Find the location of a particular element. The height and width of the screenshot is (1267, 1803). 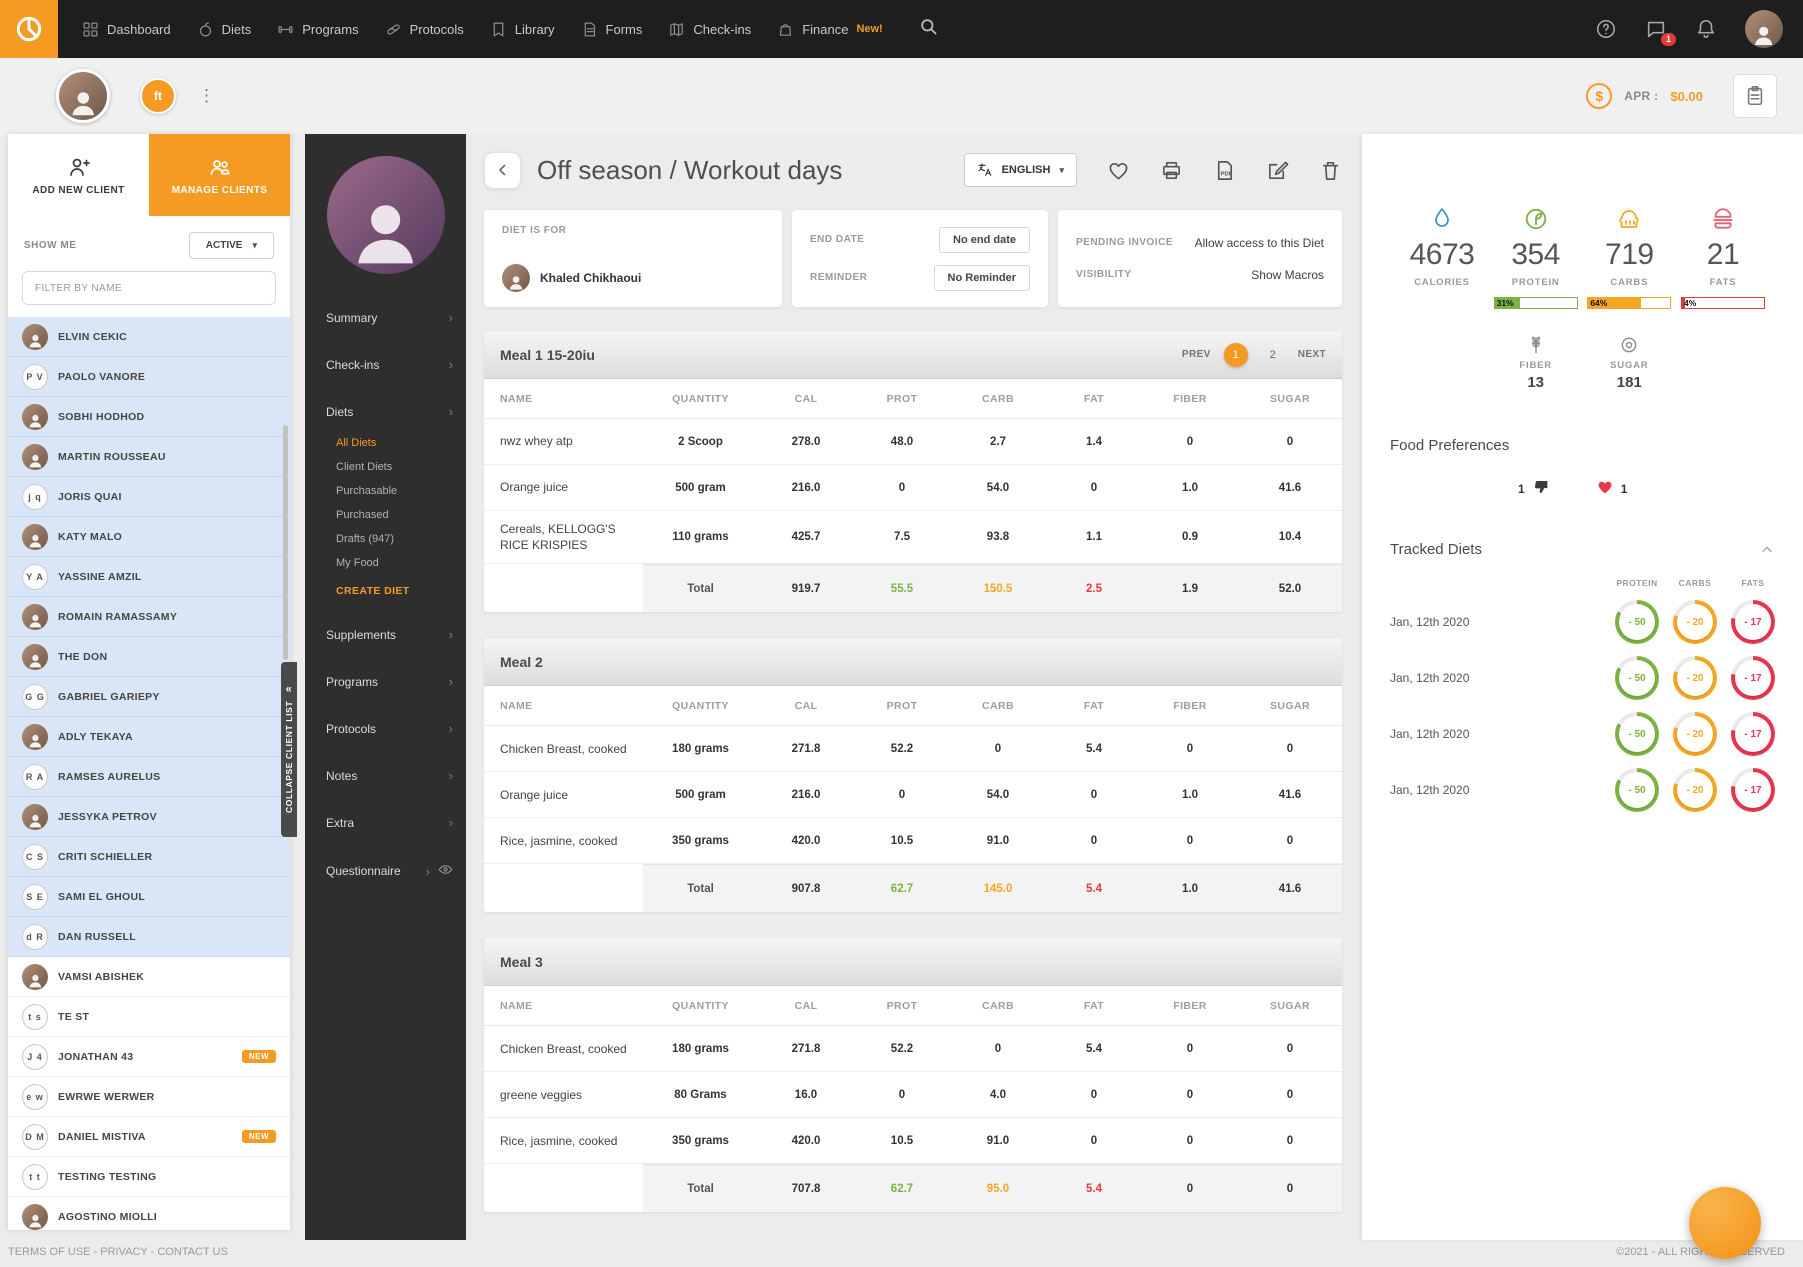

sidebar-item-programs: Programs › is located at coordinates (389, 681).